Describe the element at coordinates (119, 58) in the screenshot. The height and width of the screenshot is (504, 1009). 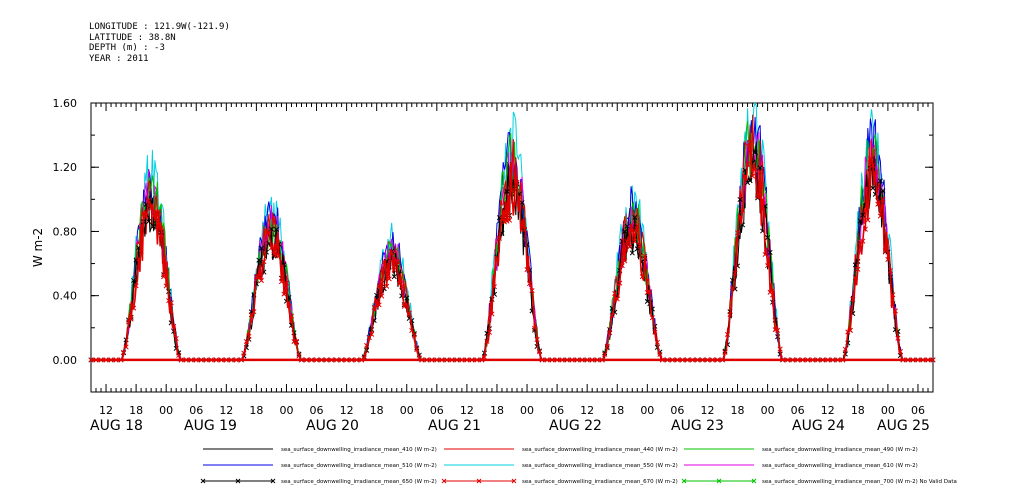
I see `year-label: YEAR : 2011` at that location.